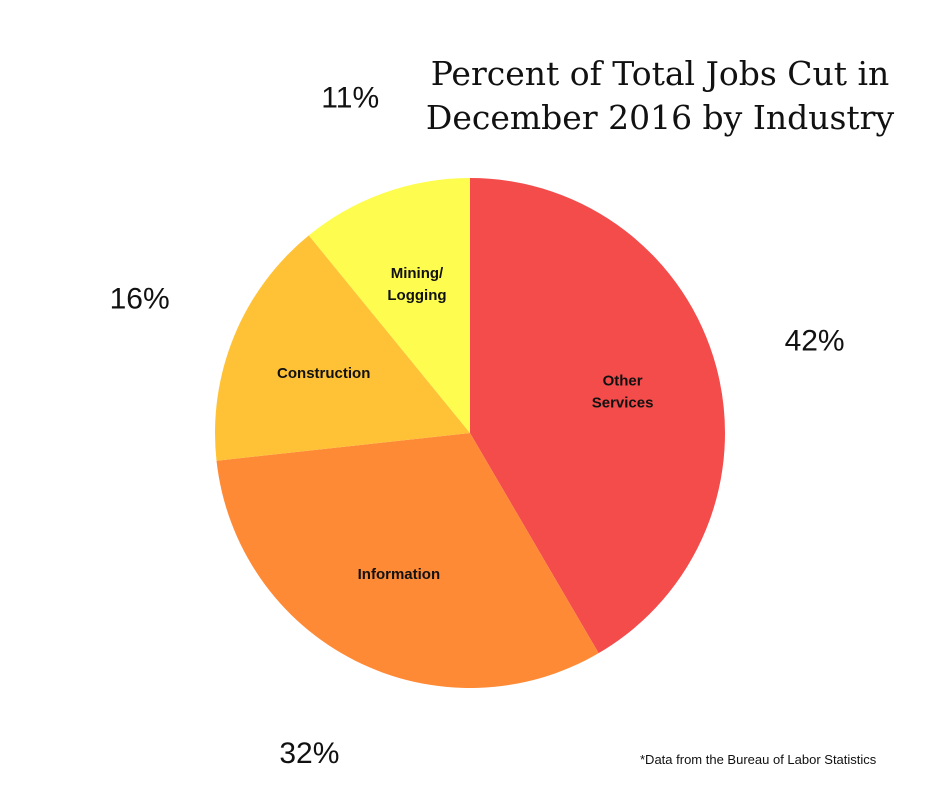  I want to click on slice-label-line: Other, so click(623, 381).